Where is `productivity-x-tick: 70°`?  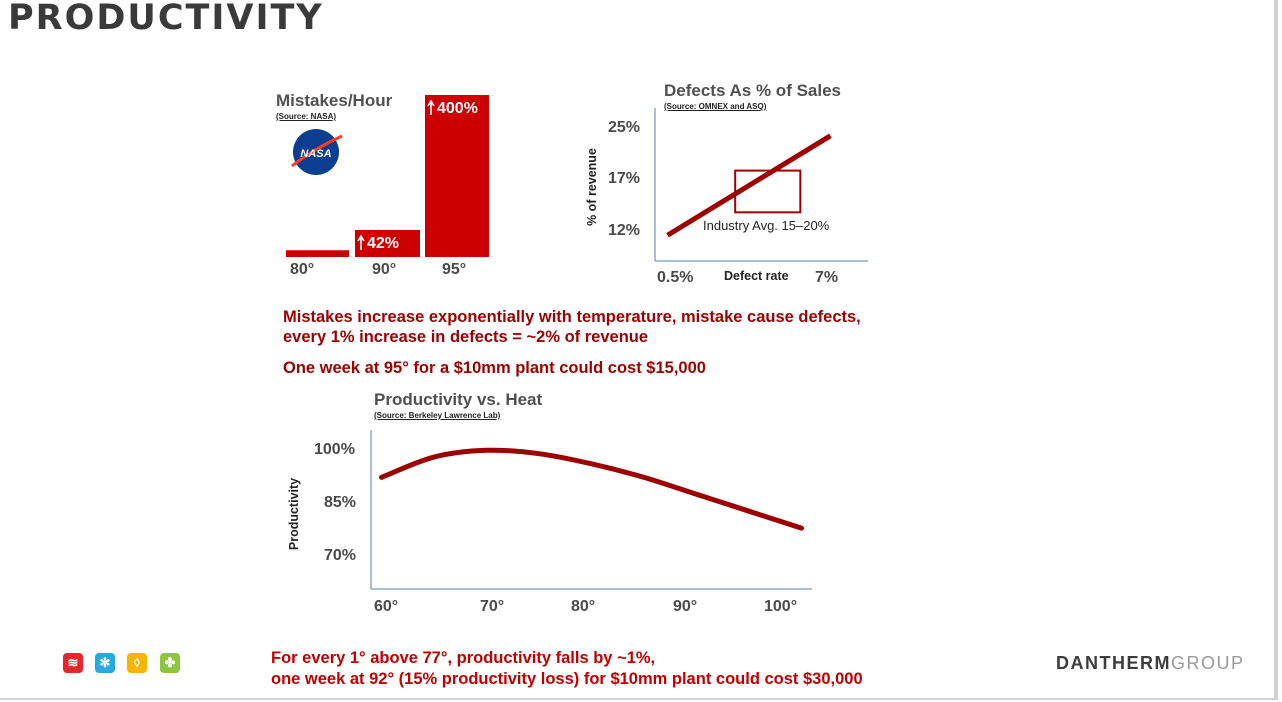 productivity-x-tick: 70° is located at coordinates (492, 606).